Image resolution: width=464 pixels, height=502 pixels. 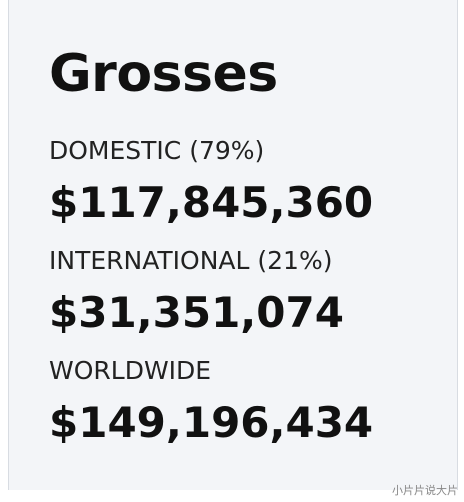 I want to click on international-amount: $31,351,074, so click(x=196, y=312).